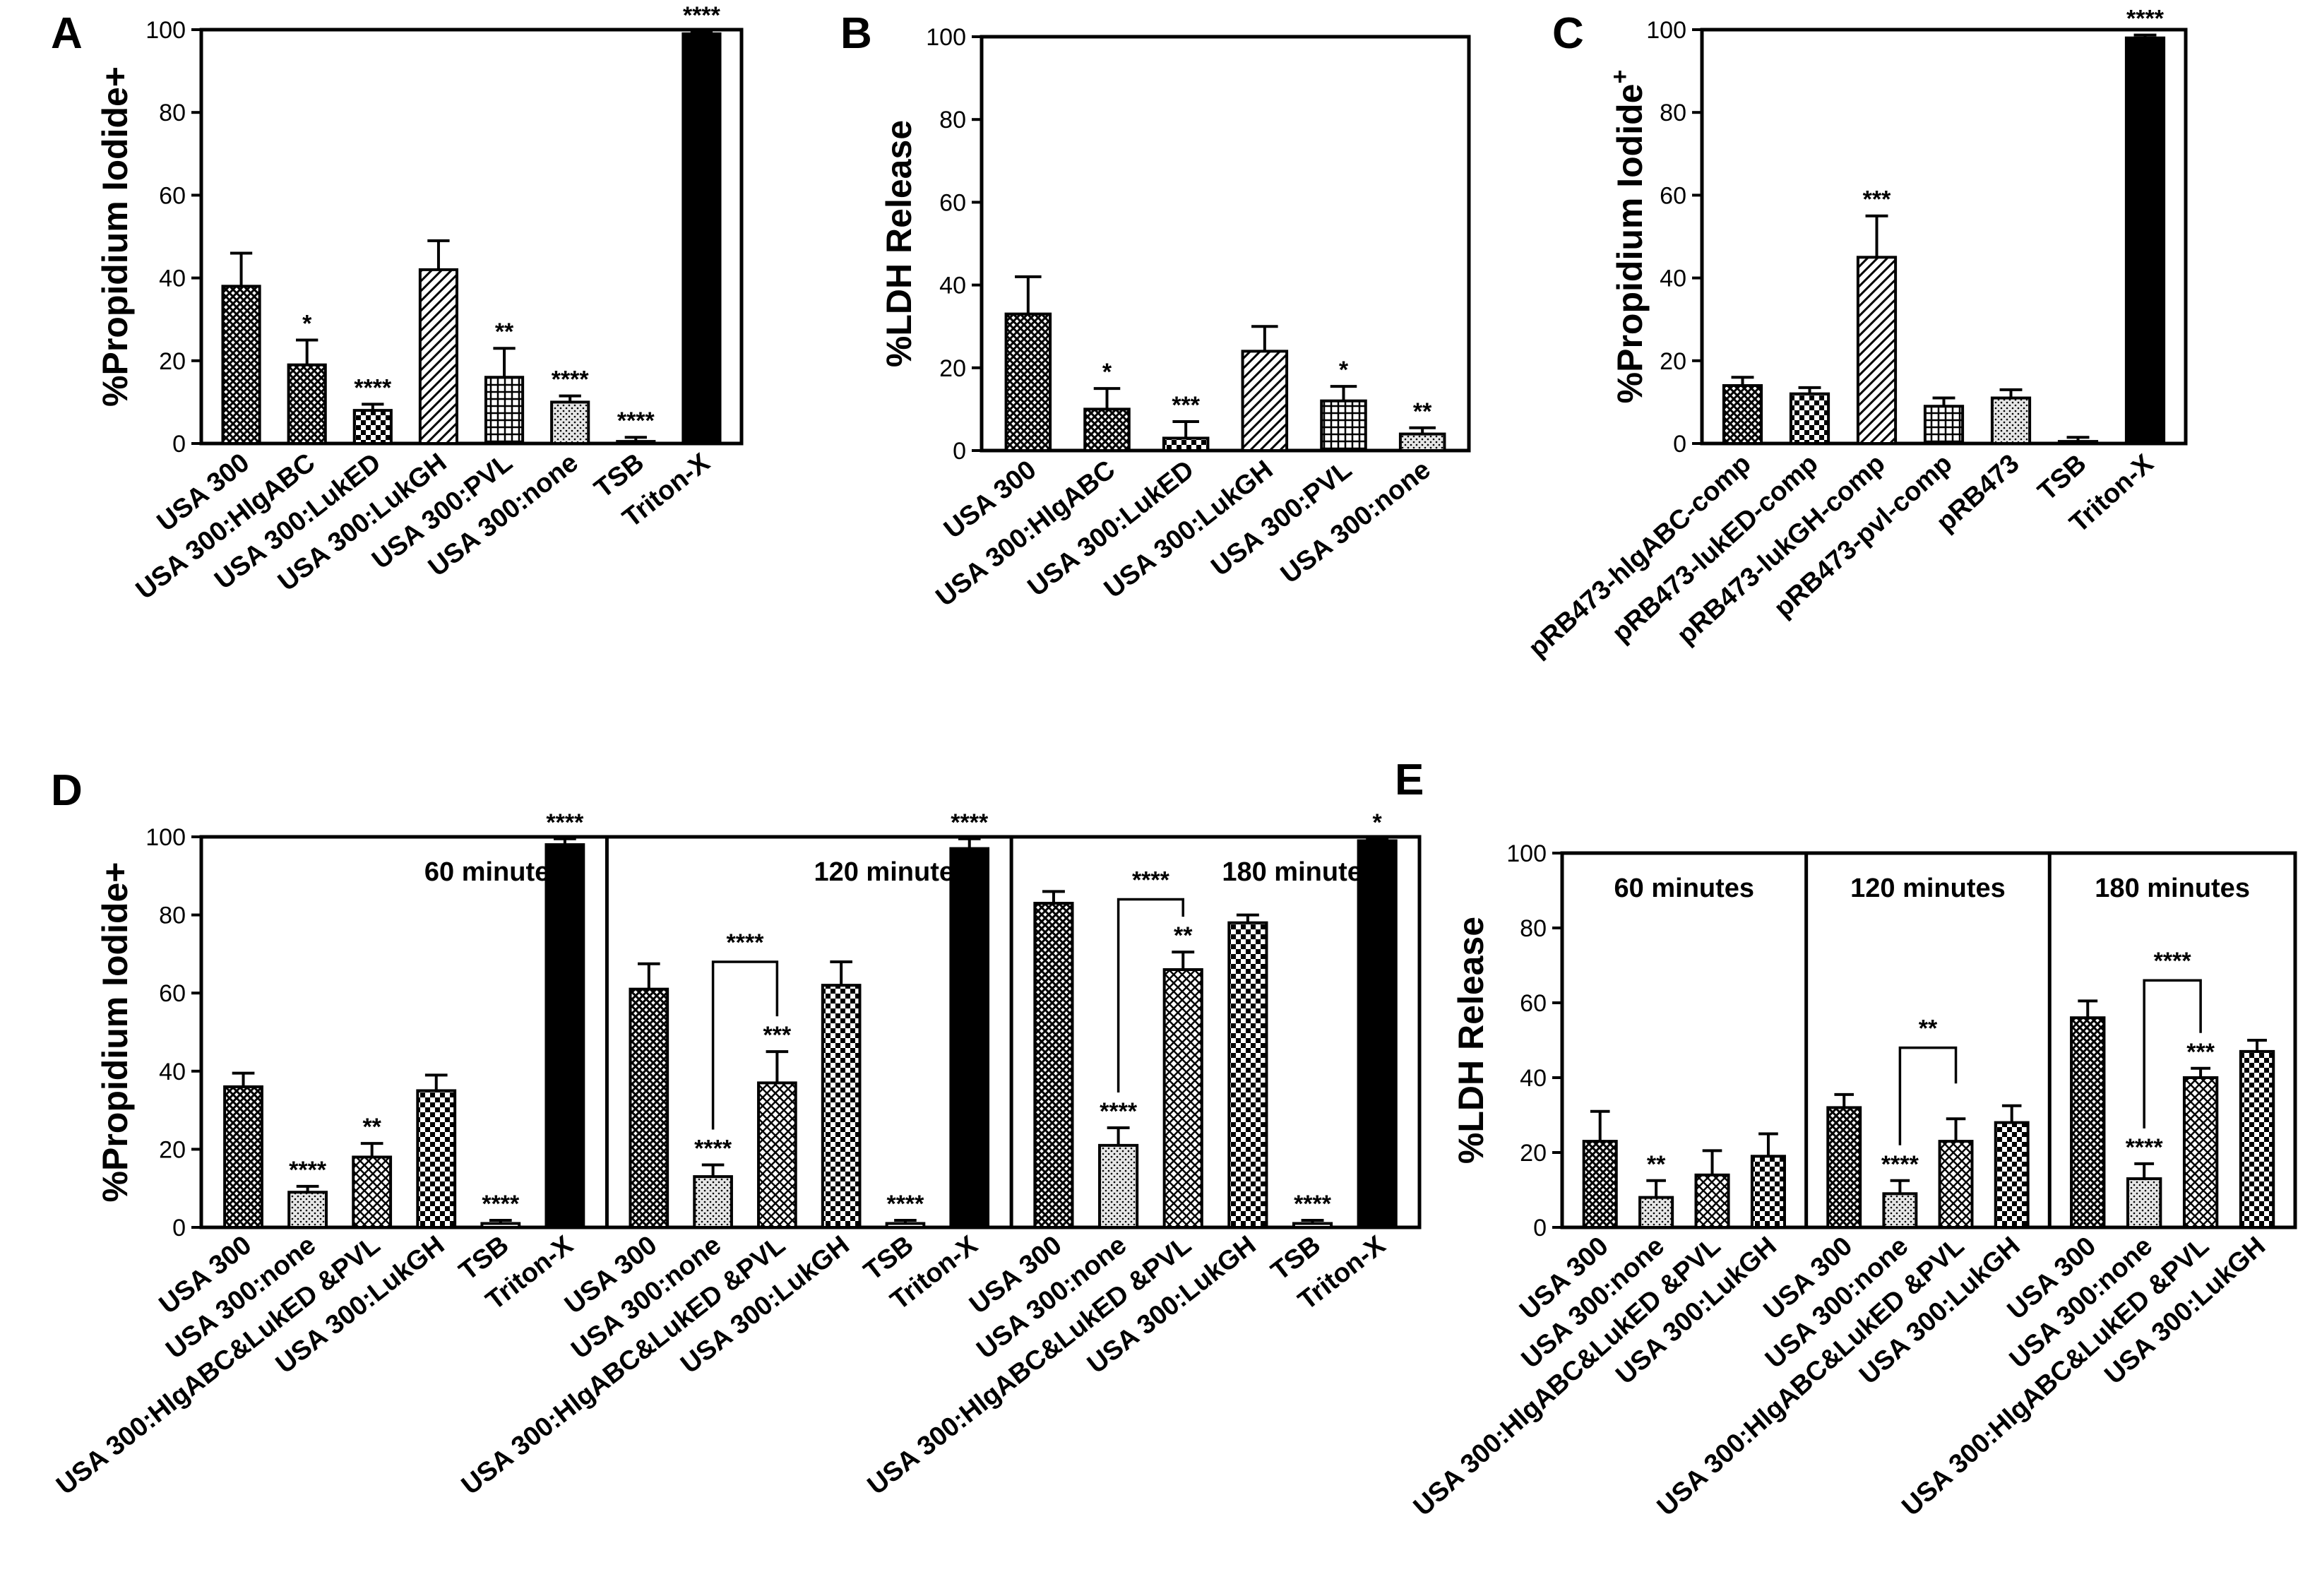 This screenshot has height=1596, width=2310. Describe the element at coordinates (1527, 854) in the screenshot. I see `y-tick-label: 100` at that location.